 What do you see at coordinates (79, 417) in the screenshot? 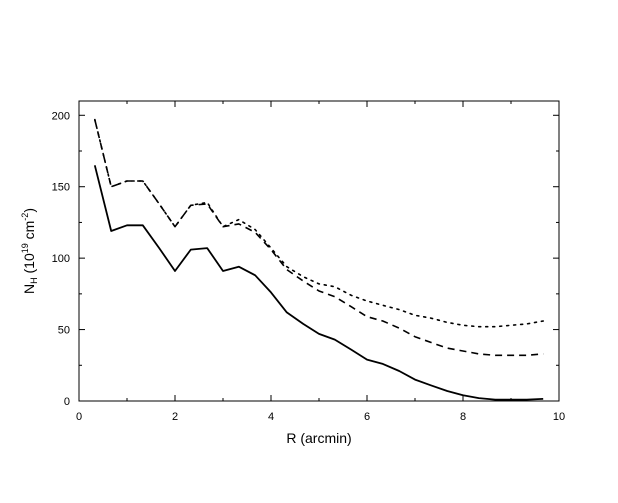
I see `x-tick-label: 0` at bounding box center [79, 417].